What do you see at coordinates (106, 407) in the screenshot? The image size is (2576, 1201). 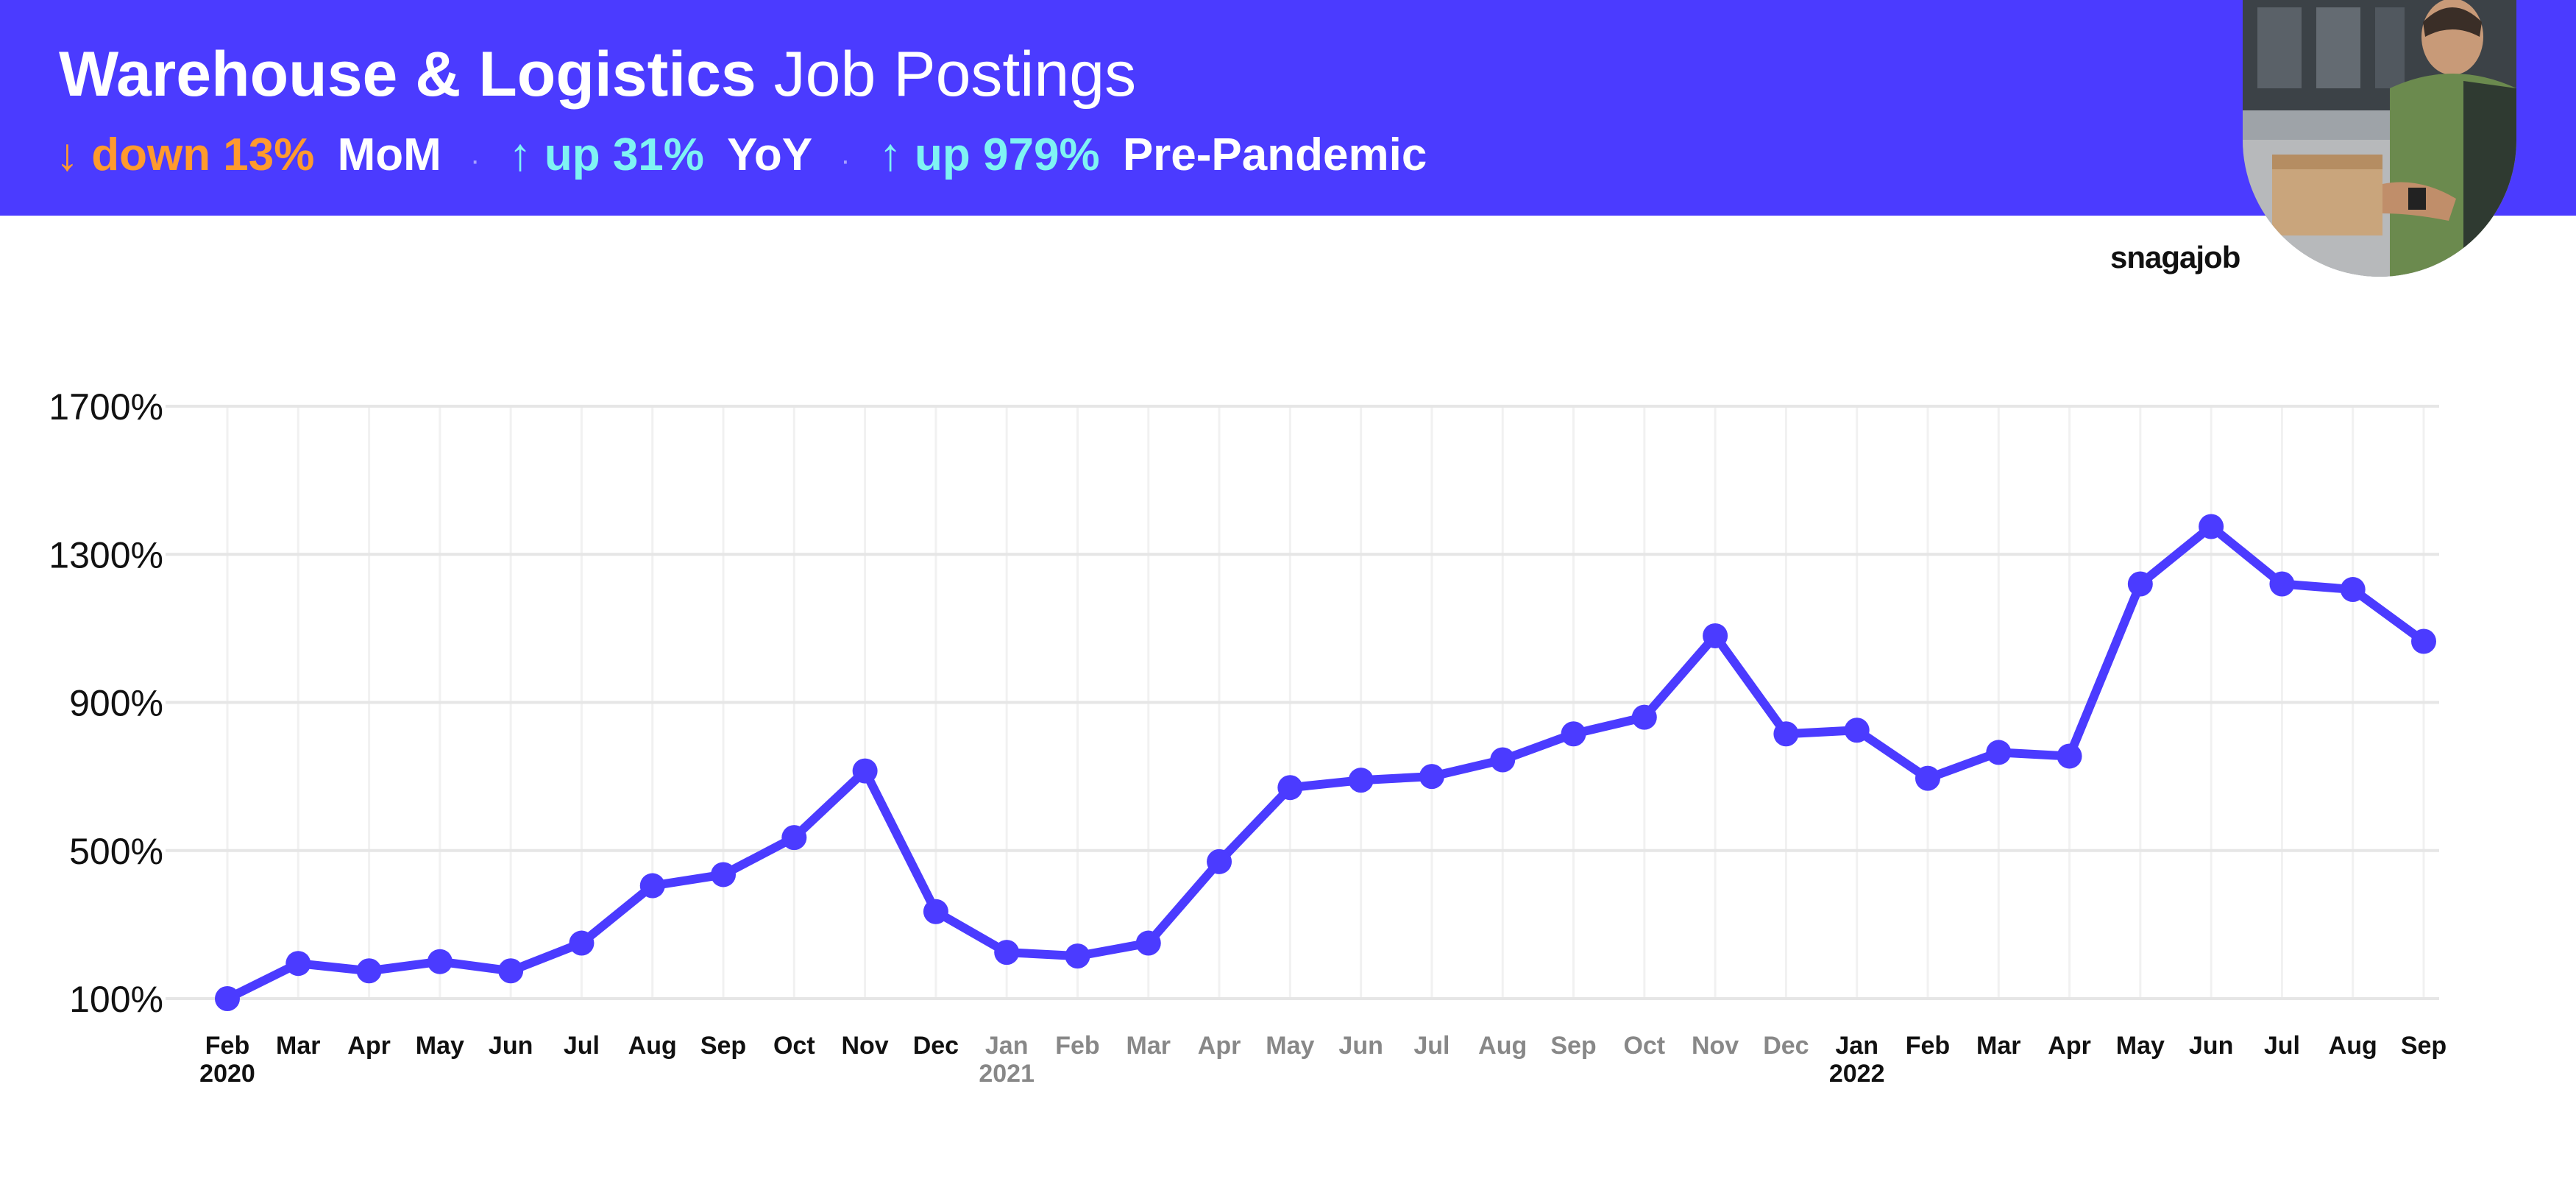 I see `y-tick-label: 1700%` at bounding box center [106, 407].